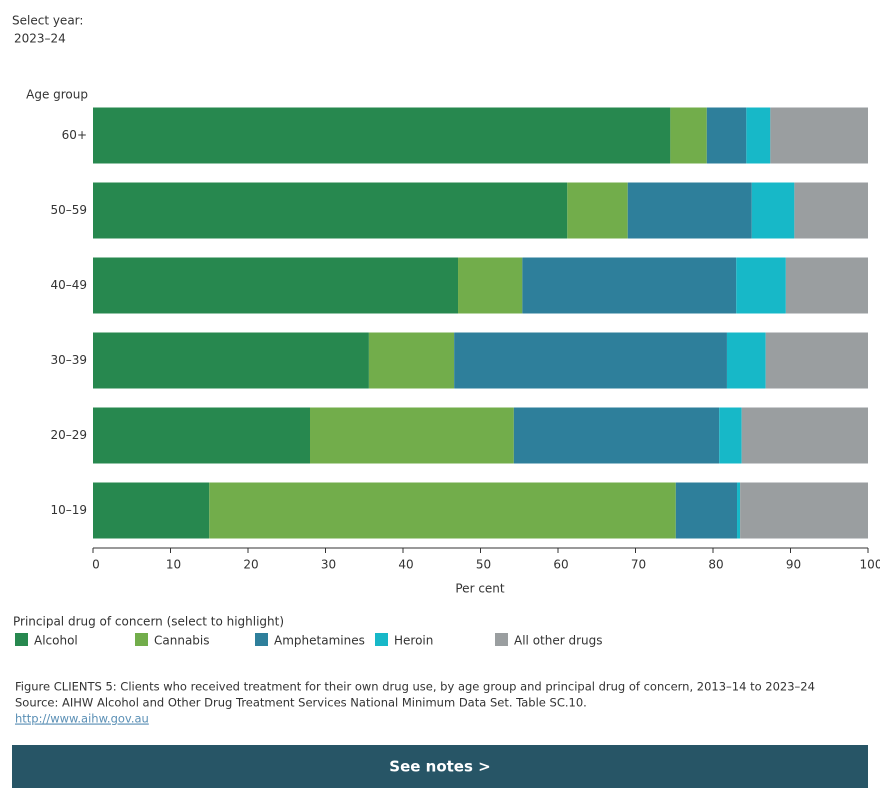  I want to click on notes-button, so click(440, 766).